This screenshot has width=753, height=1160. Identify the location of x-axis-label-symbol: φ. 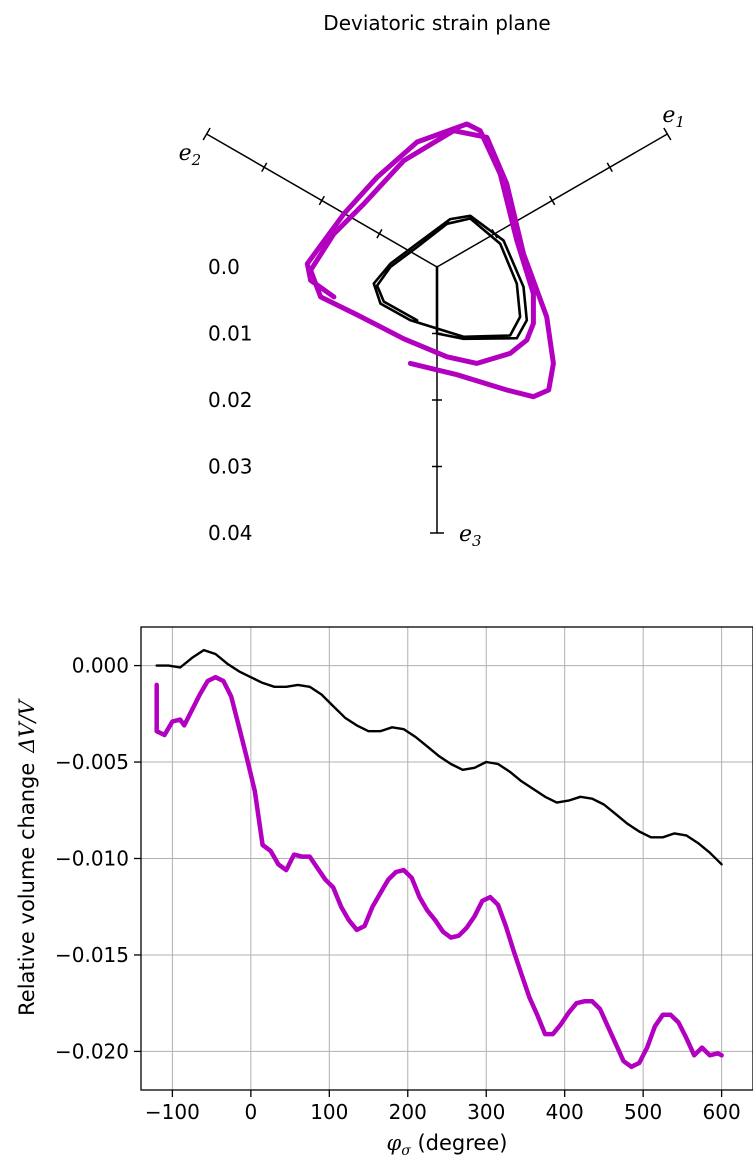
(394, 1143).